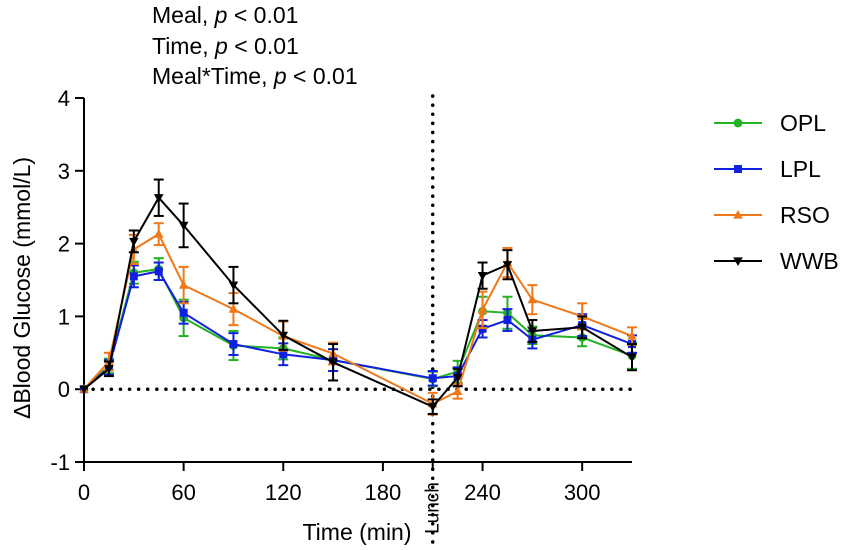 This screenshot has height=550, width=854. What do you see at coordinates (738, 169) in the screenshot?
I see `legend-marker-lpl` at bounding box center [738, 169].